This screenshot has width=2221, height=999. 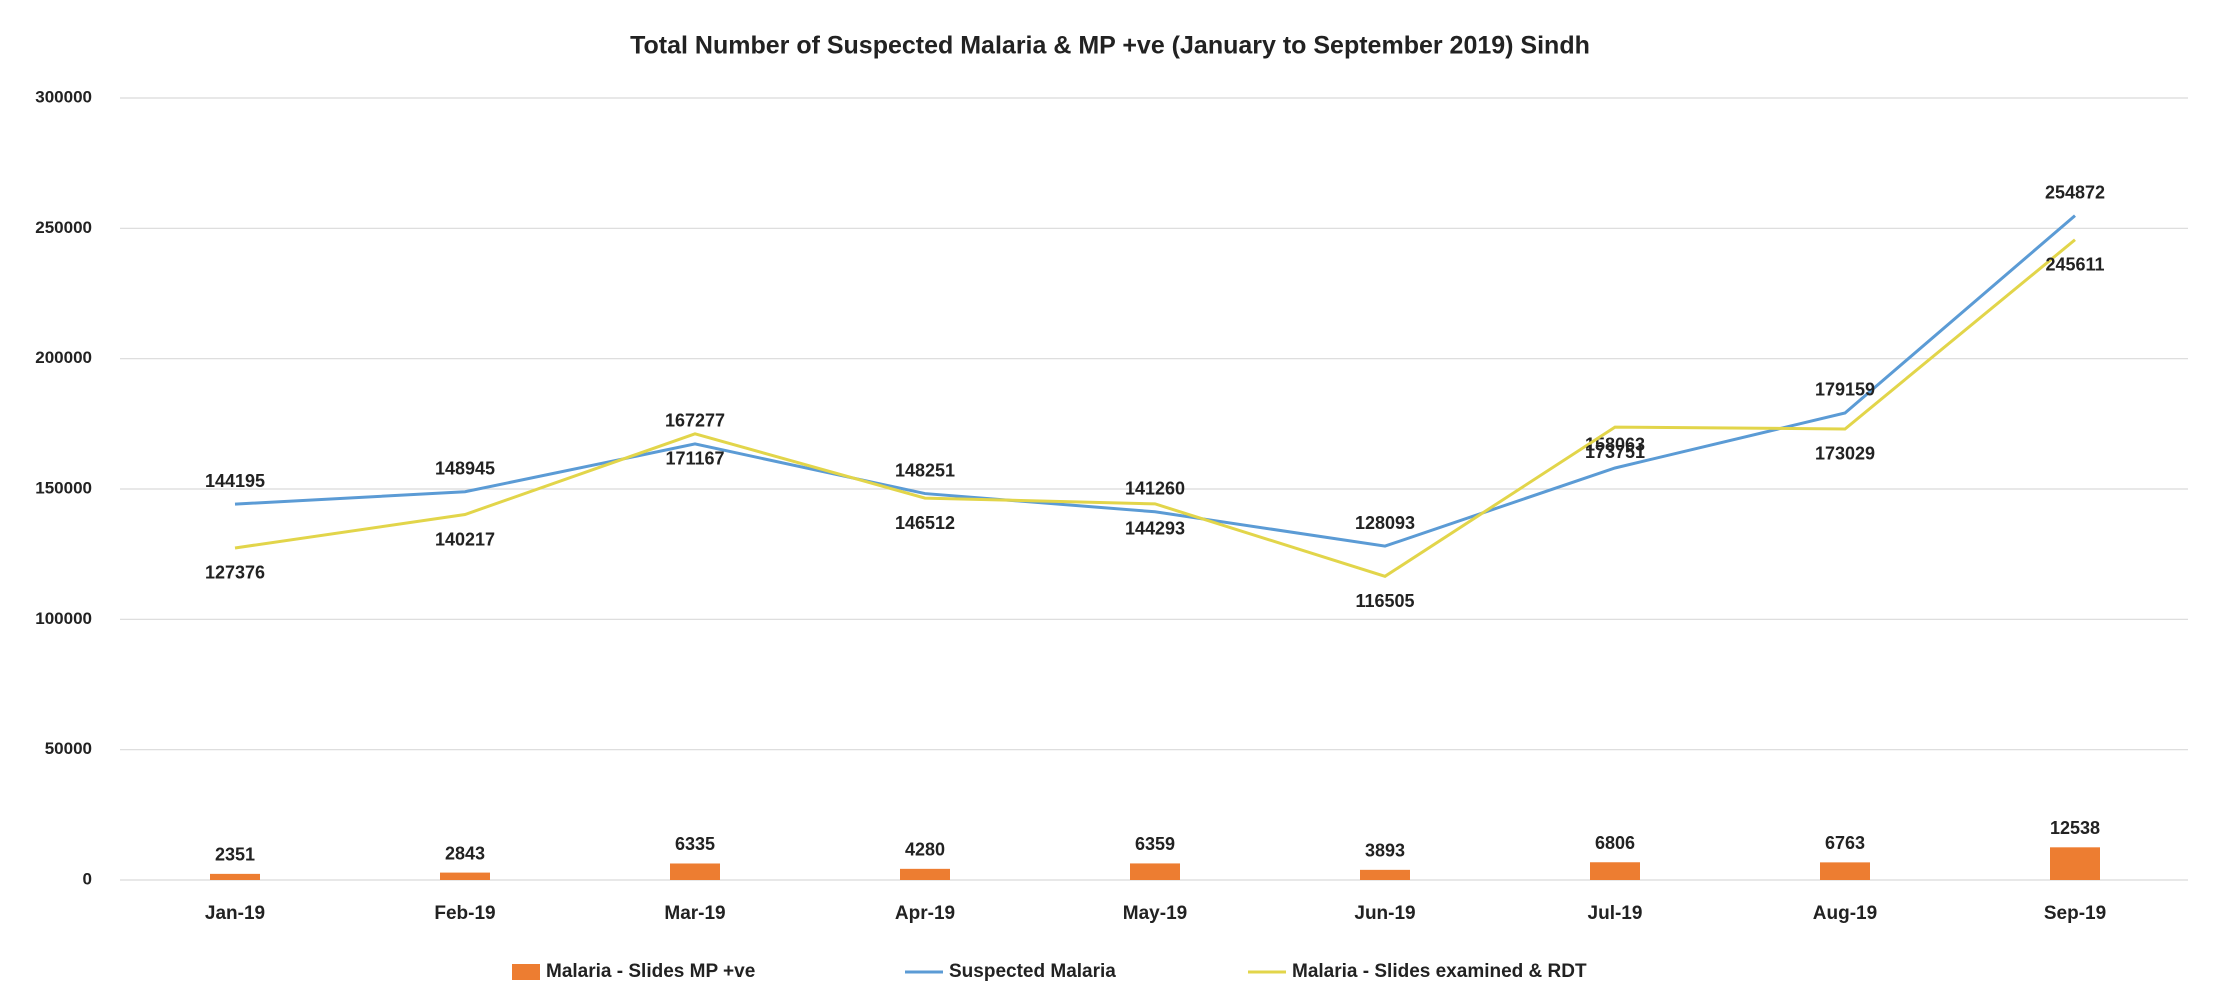 What do you see at coordinates (235, 481) in the screenshot?
I see `data-label: 144195` at bounding box center [235, 481].